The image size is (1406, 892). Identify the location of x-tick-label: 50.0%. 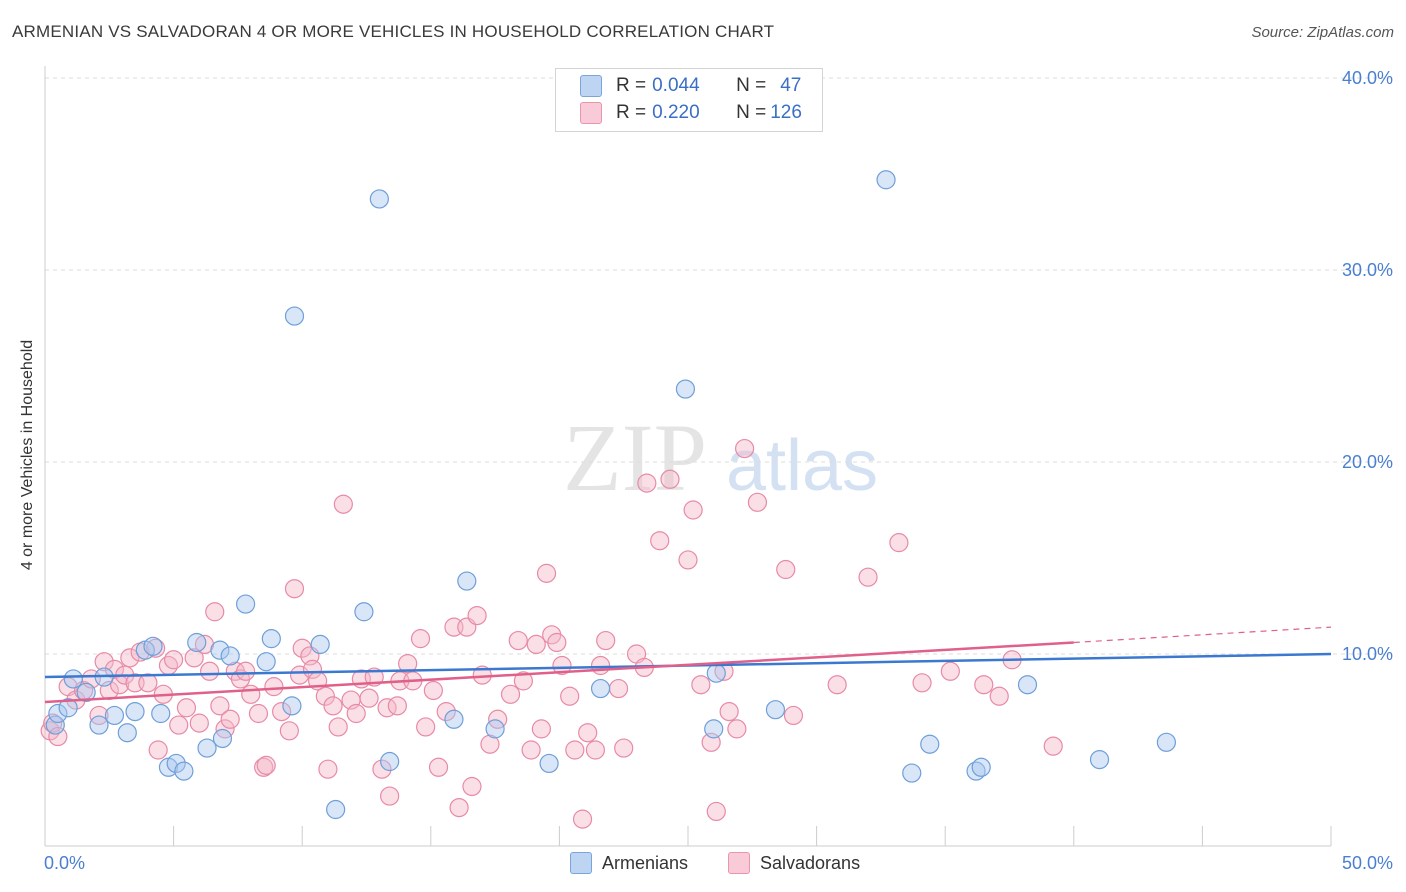
(1367, 863).